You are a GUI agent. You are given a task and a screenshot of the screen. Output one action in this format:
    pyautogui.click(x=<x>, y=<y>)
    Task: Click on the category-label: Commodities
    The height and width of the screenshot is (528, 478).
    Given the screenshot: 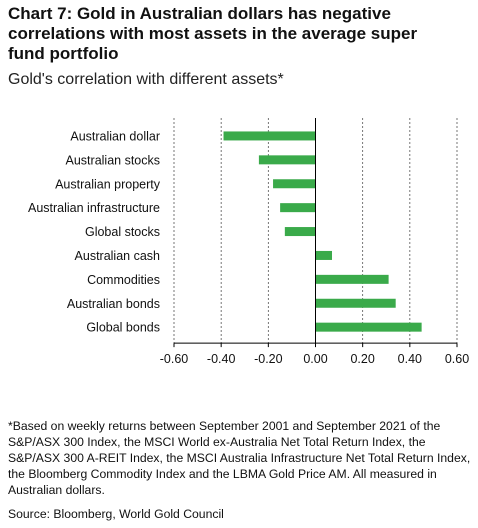 What is the action you would take?
    pyautogui.click(x=123, y=280)
    